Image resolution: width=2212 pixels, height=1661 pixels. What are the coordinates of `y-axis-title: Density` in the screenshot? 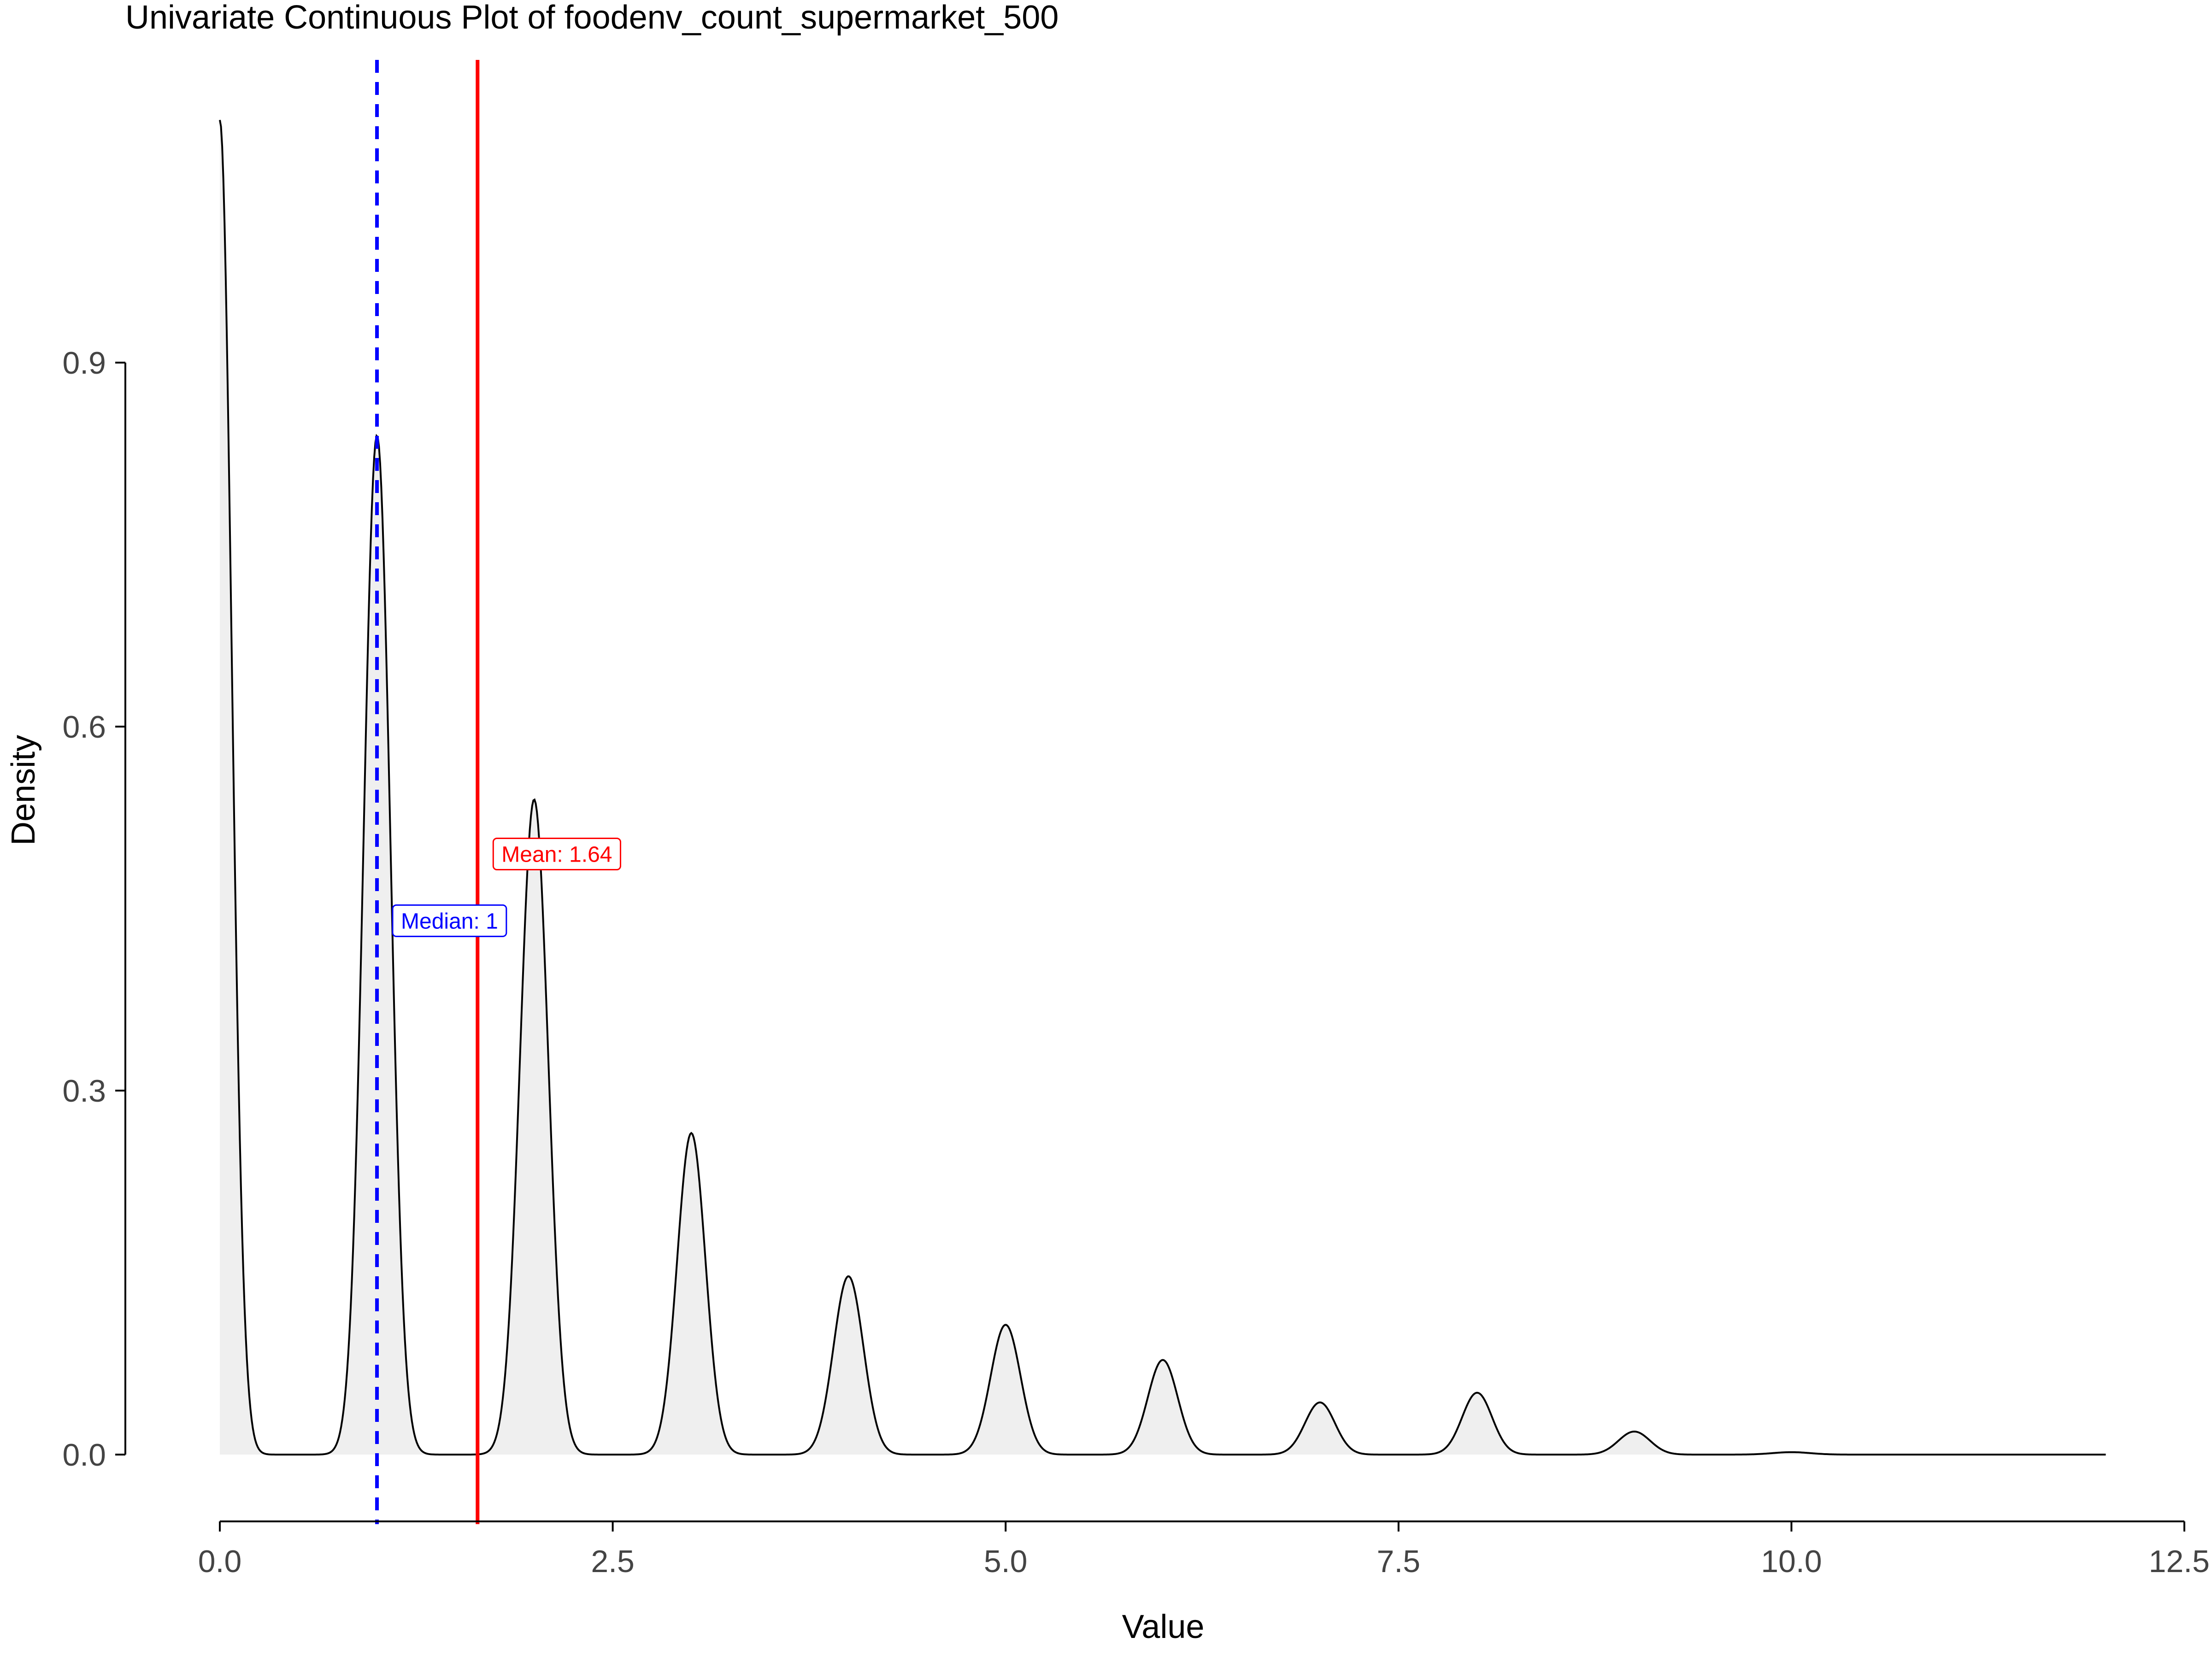 It's located at (23, 790).